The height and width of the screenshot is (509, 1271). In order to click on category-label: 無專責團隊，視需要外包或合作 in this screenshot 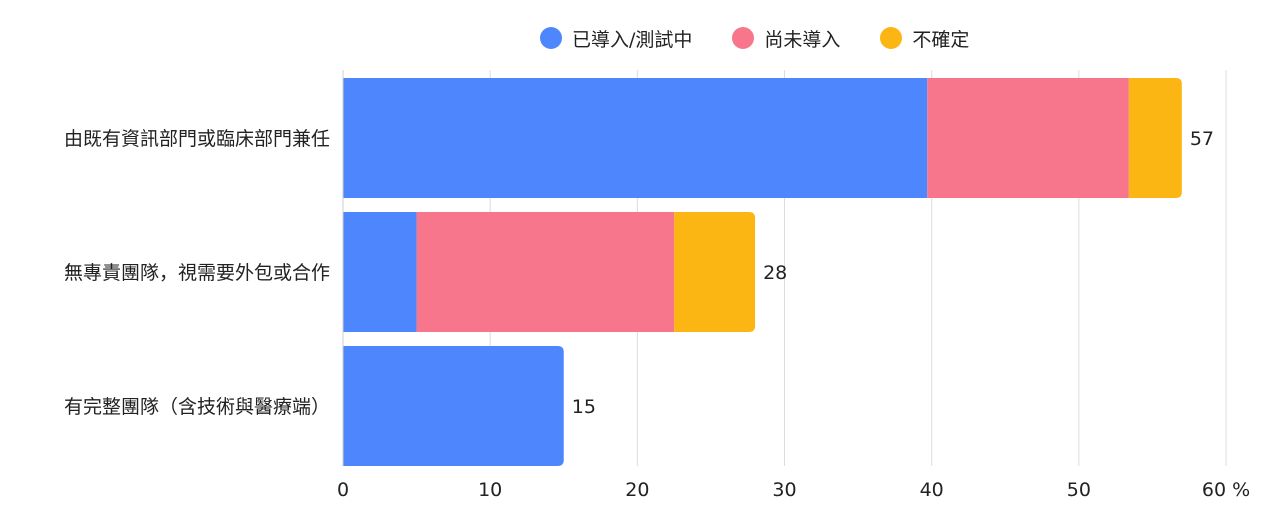, I will do `click(197, 273)`.